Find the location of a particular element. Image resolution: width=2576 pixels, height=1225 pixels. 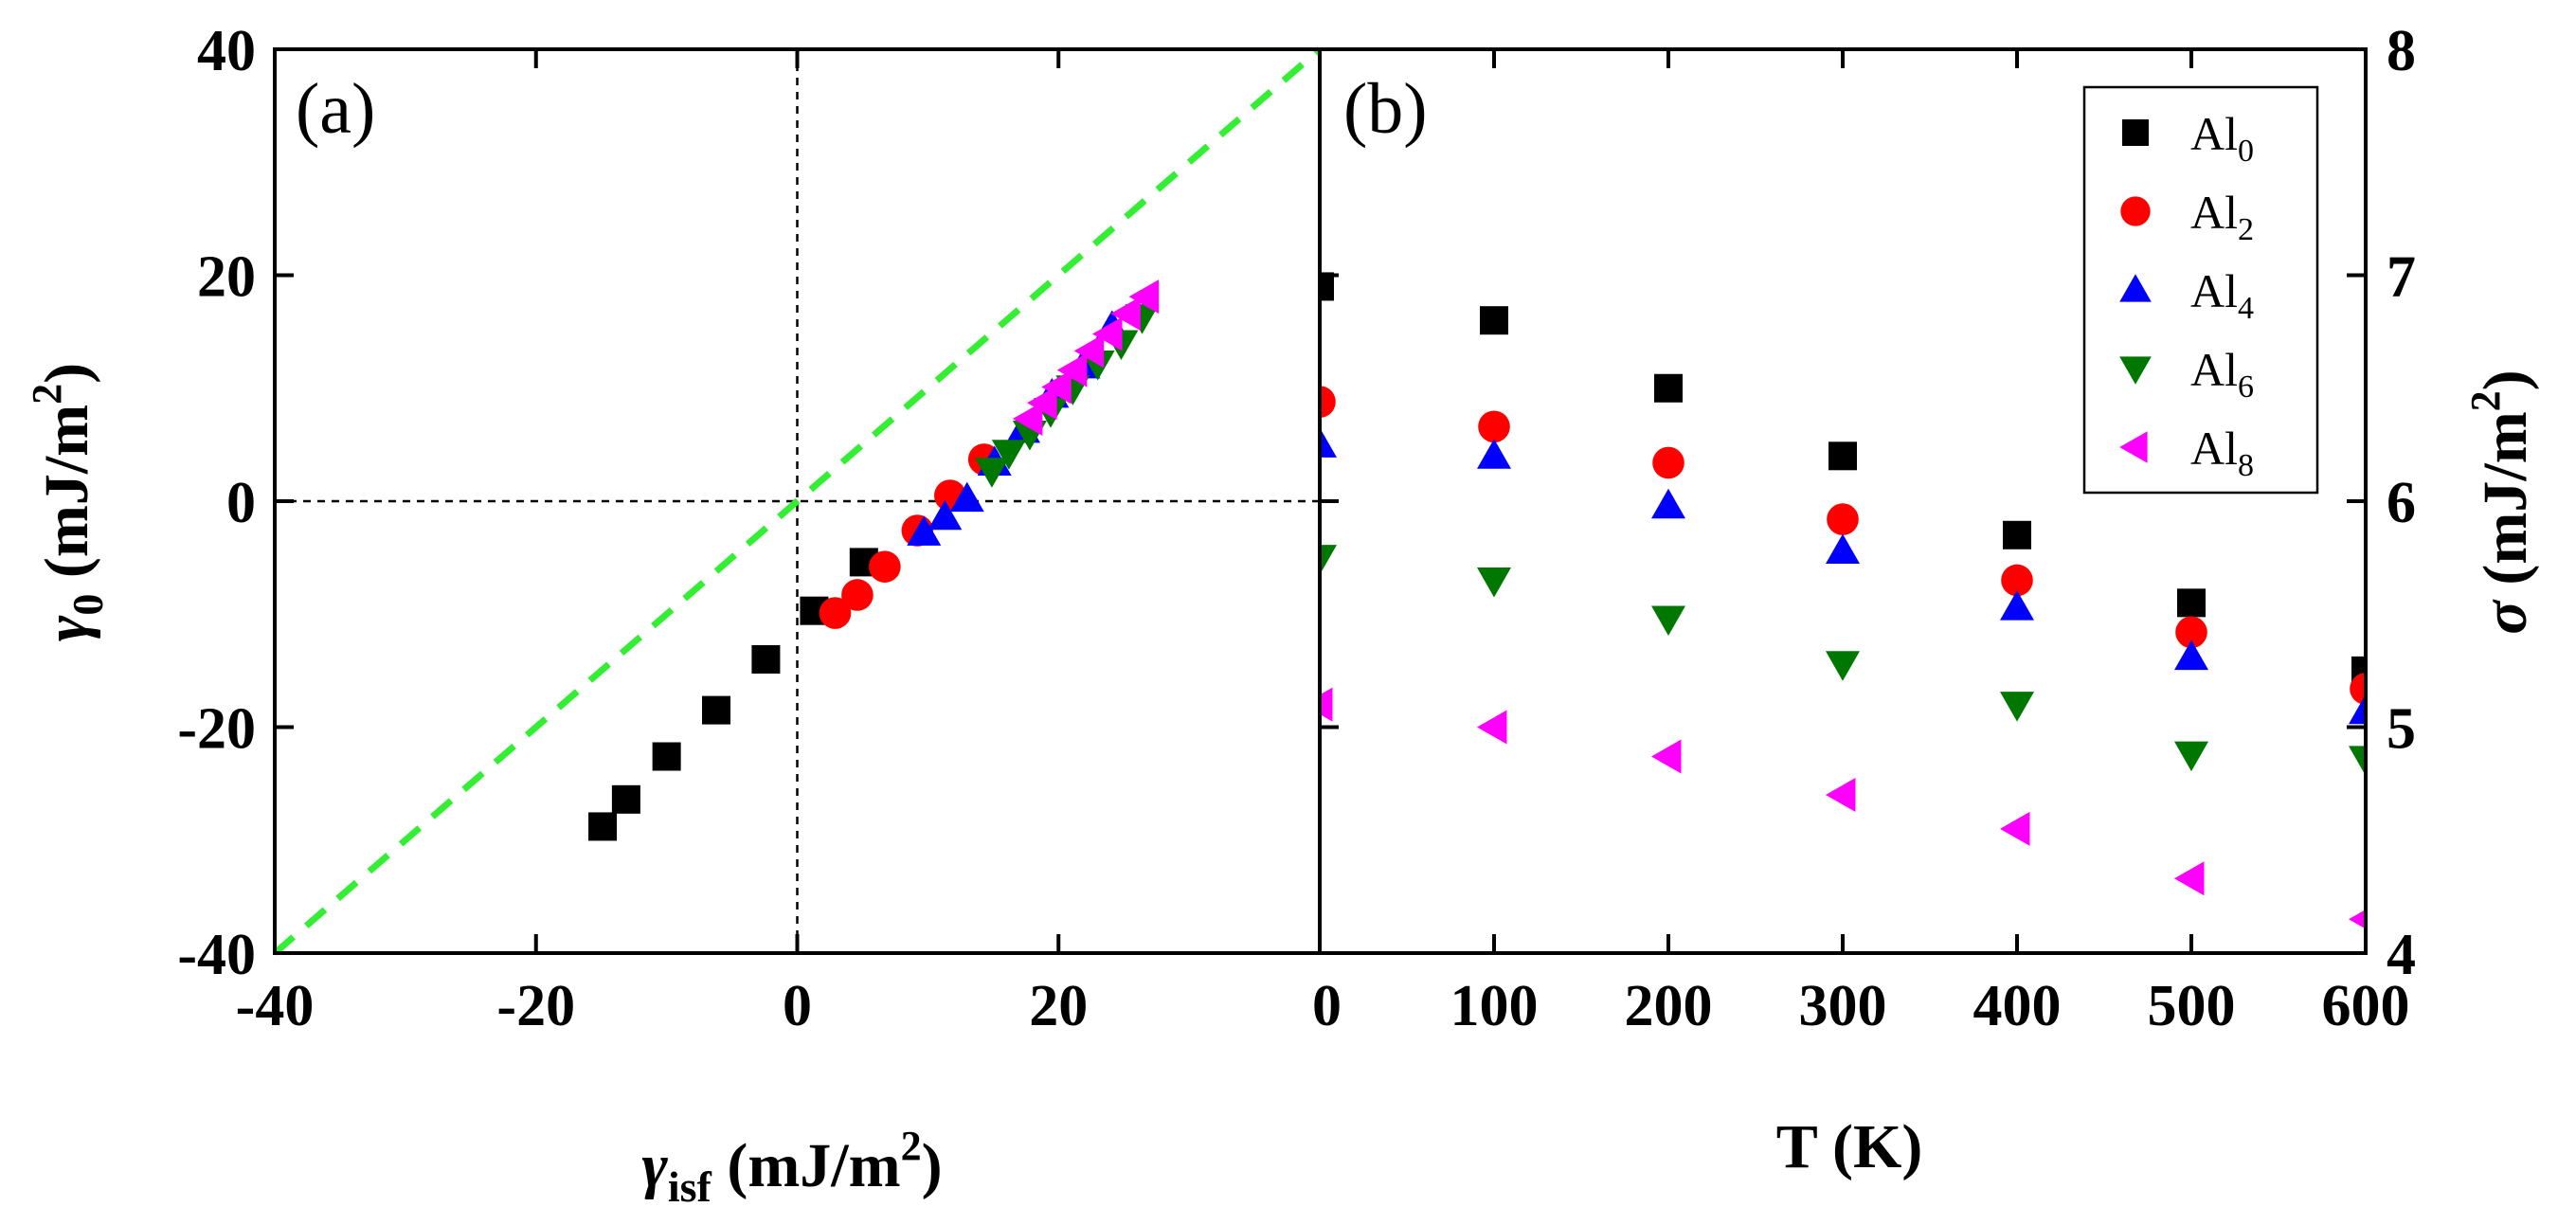

panel-a-y-tick-label: 20 is located at coordinates (226, 277).